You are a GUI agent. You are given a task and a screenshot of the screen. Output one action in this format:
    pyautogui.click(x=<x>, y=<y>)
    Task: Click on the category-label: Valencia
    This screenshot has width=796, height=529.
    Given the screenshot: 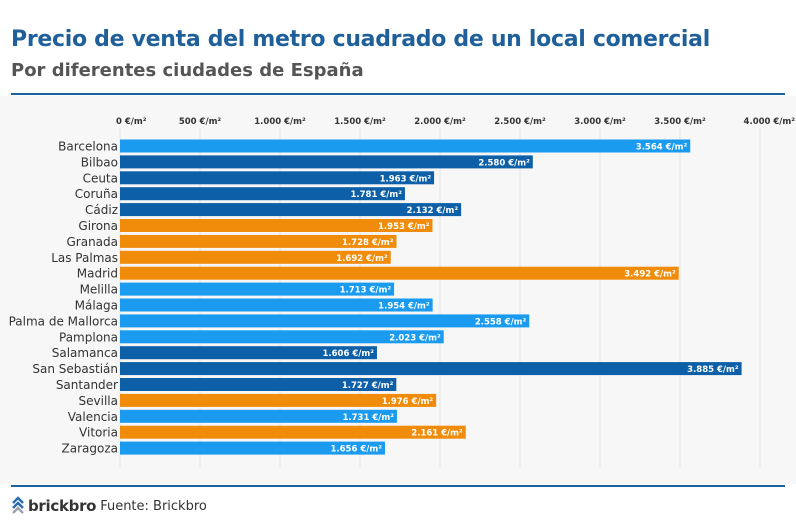 What is the action you would take?
    pyautogui.click(x=93, y=417)
    